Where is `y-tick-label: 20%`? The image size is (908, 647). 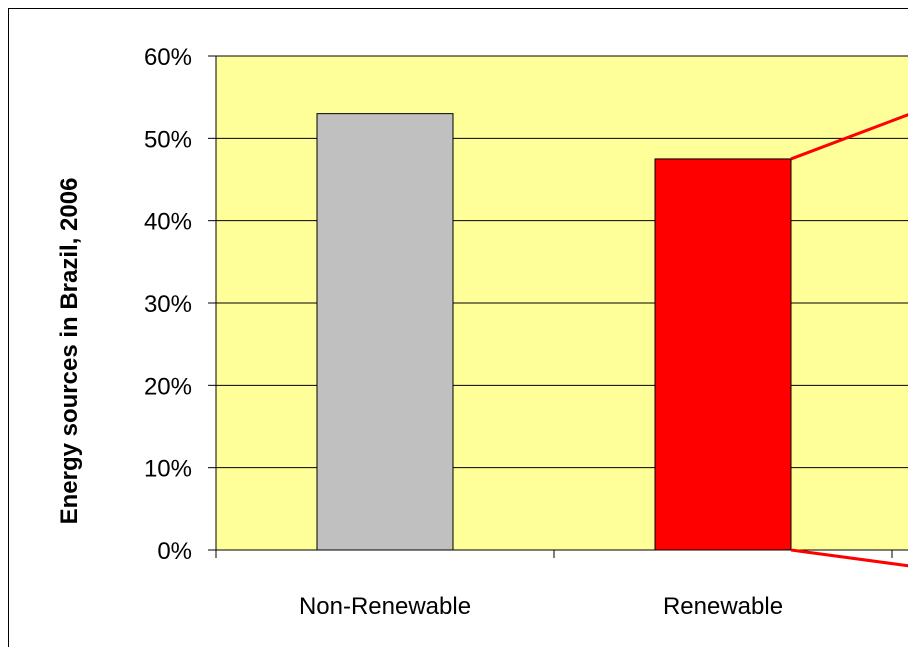 y-tick-label: 20% is located at coordinates (168, 386).